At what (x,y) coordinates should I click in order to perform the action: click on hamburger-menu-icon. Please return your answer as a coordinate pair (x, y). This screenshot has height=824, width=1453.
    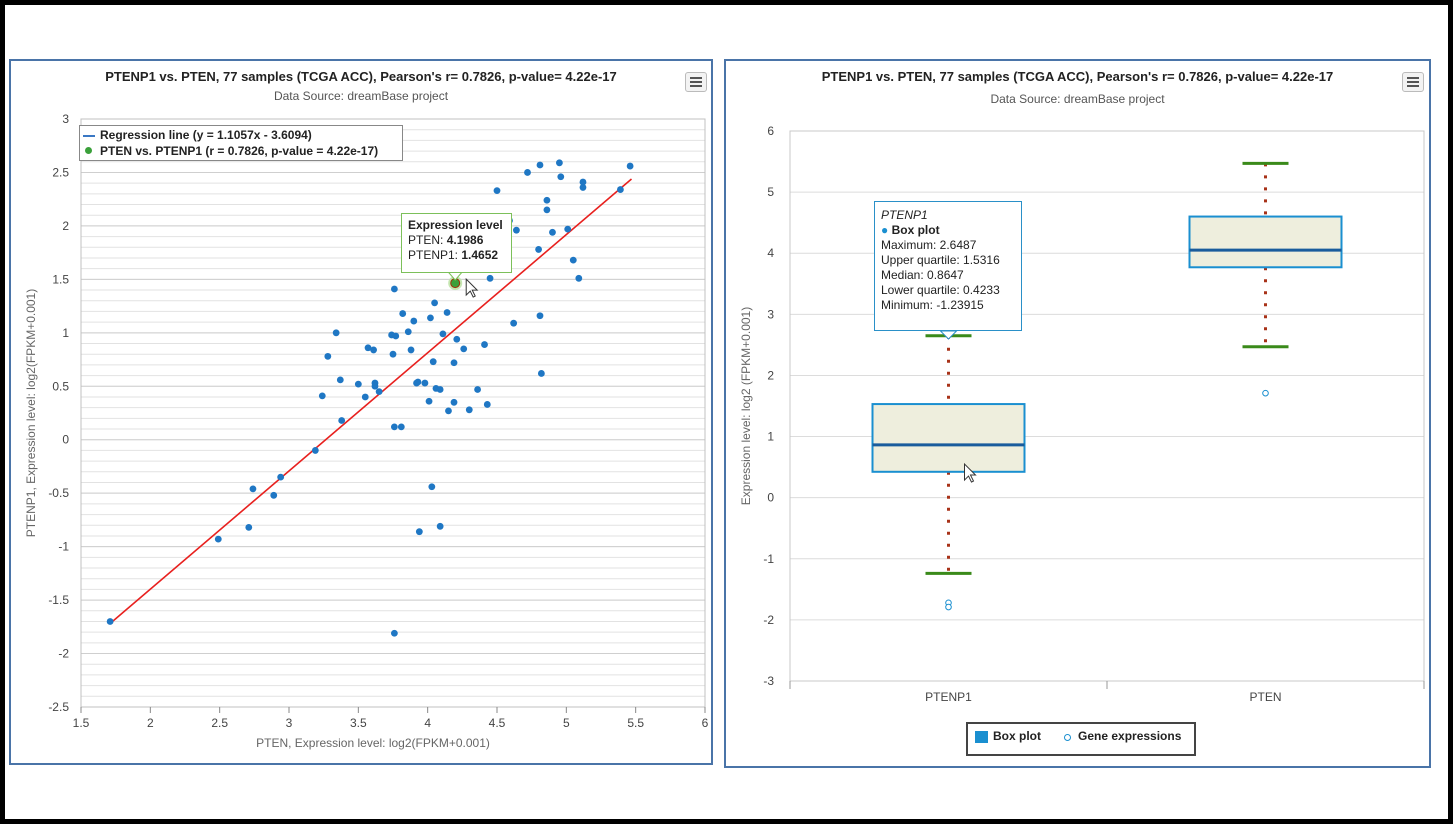
    Looking at the image, I should click on (1413, 78).